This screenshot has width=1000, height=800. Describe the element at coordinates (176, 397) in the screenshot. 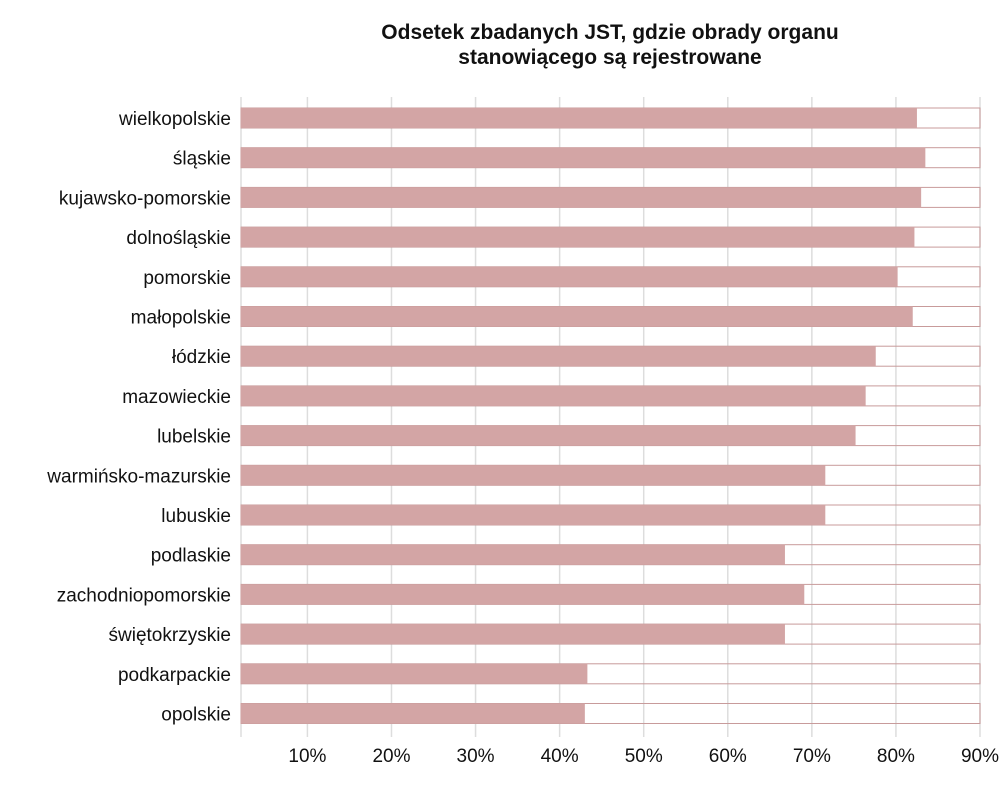

I see `category-label: mazowieckie` at that location.